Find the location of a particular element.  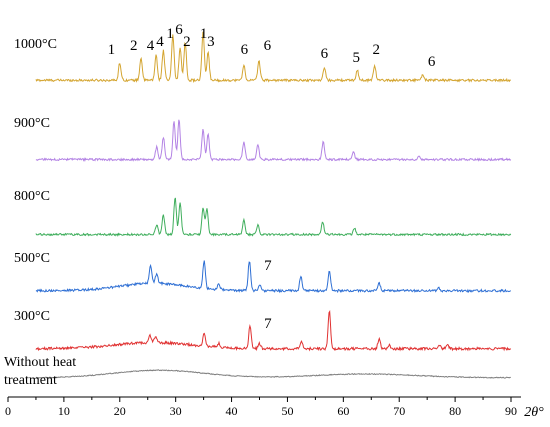

x-tick-label: 0 is located at coordinates (8, 411).